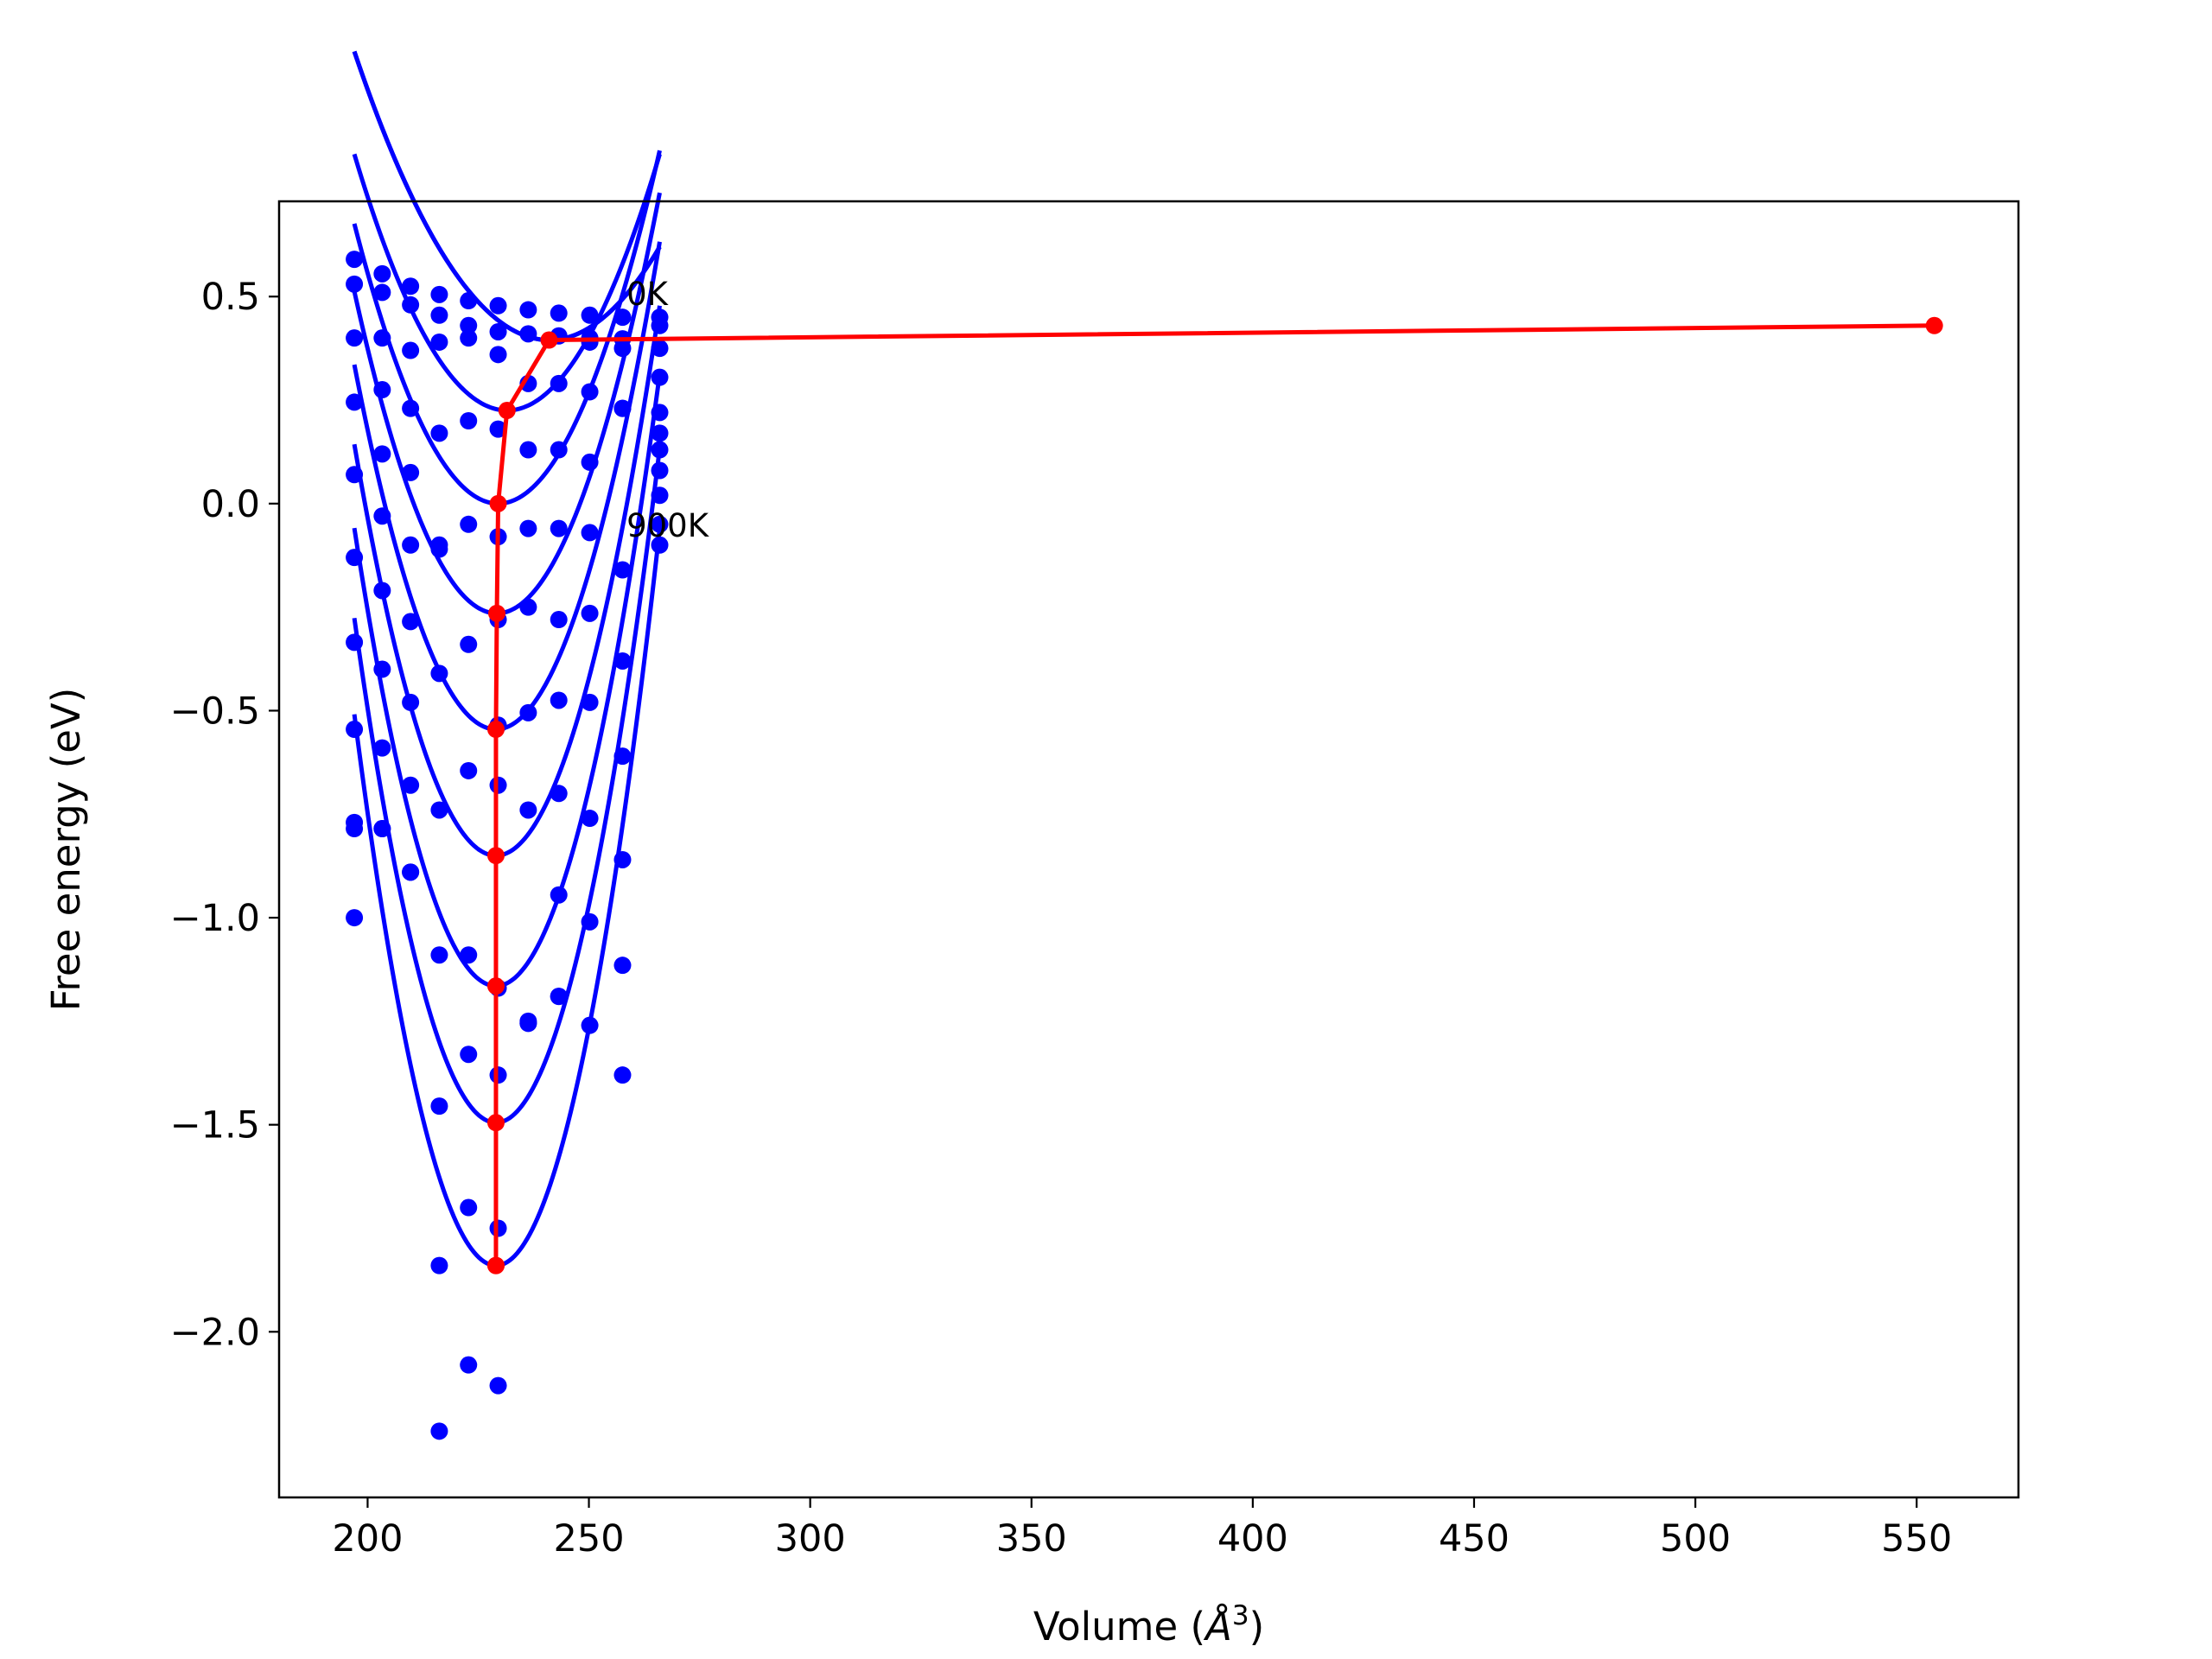 This screenshot has width=2212, height=1659. I want to click on y-tick-label: 0.5, so click(231, 297).